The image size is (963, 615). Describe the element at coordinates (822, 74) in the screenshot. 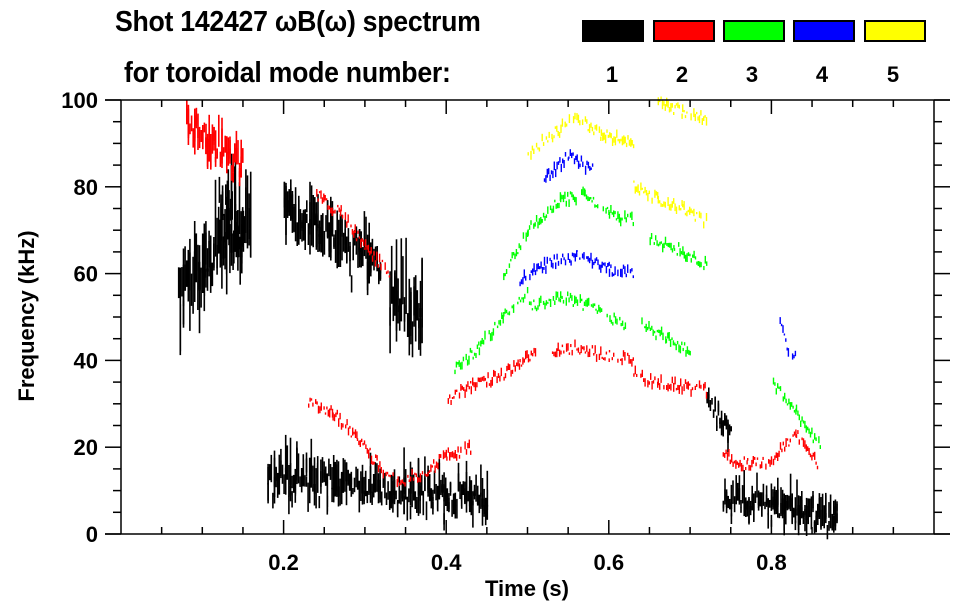

I see `legend-label-n4: 4` at that location.